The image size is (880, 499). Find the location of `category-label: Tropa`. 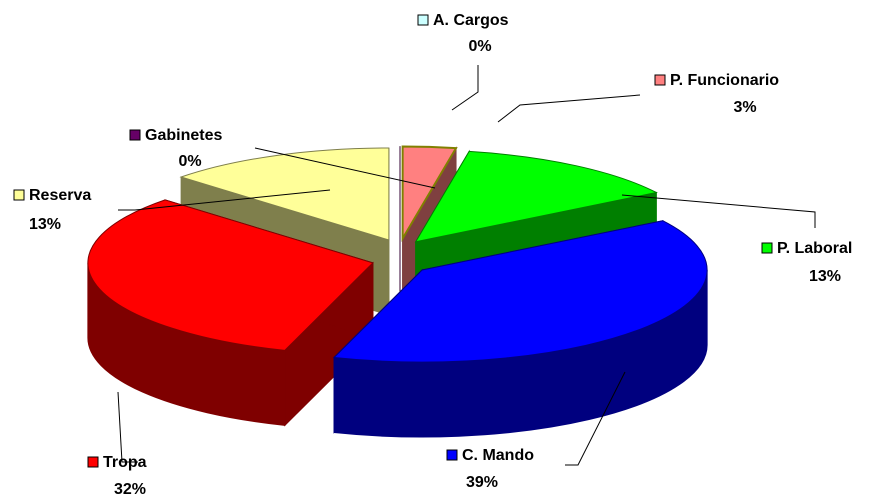

category-label: Tropa is located at coordinates (125, 462).